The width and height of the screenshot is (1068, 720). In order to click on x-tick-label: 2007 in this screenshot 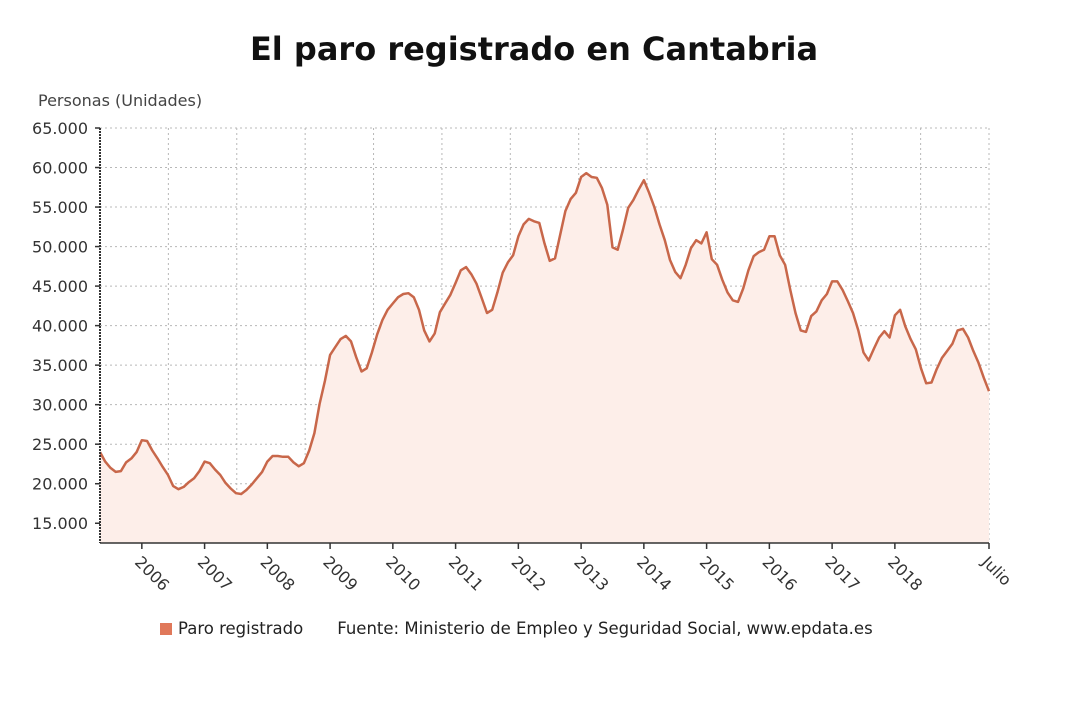, I will do `click(215, 573)`.